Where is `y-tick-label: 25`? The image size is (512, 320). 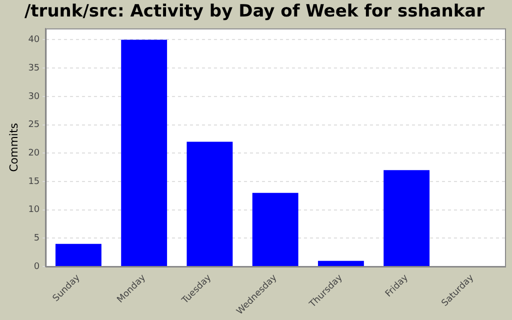 y-tick-label: 25 is located at coordinates (34, 125).